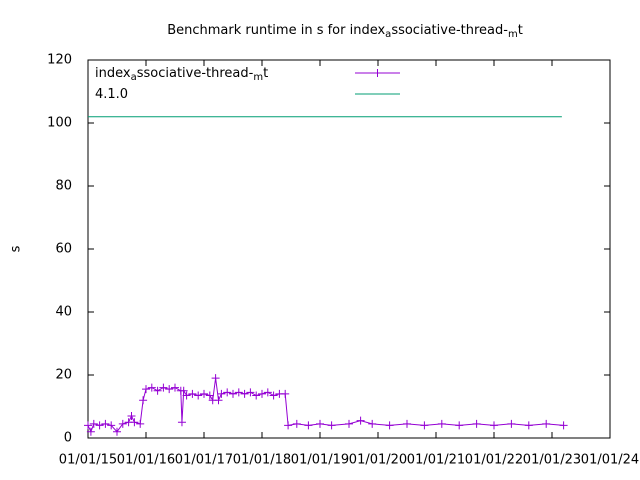 This screenshot has height=480, width=640. I want to click on x-tick-label: 01/01/16, so click(146, 460).